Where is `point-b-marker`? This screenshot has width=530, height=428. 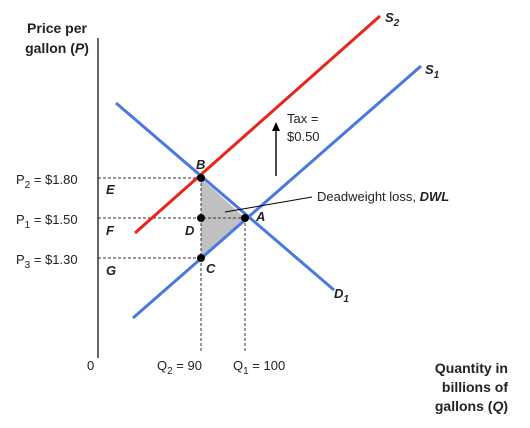
point-b-marker is located at coordinates (201, 178).